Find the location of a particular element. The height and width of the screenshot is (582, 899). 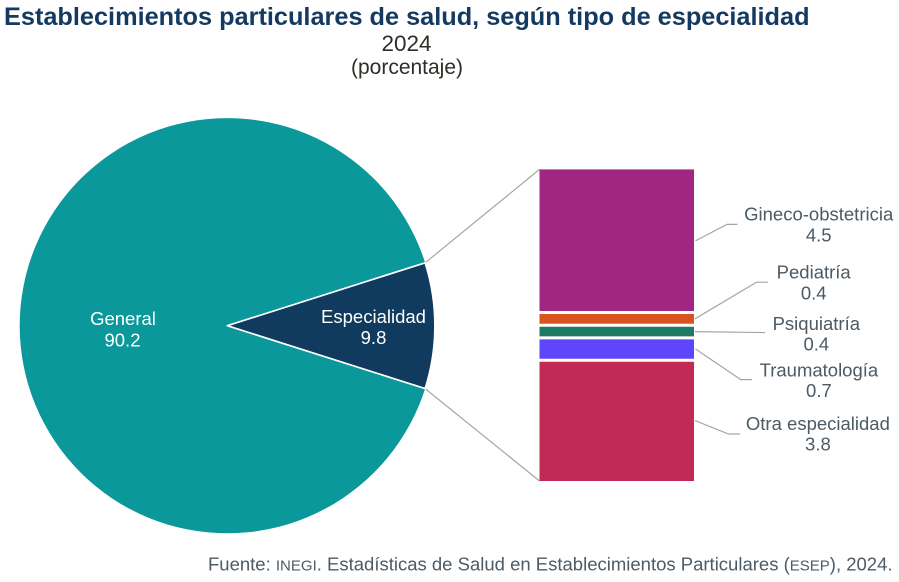

svg-text: Otra especialidad is located at coordinates (818, 423).